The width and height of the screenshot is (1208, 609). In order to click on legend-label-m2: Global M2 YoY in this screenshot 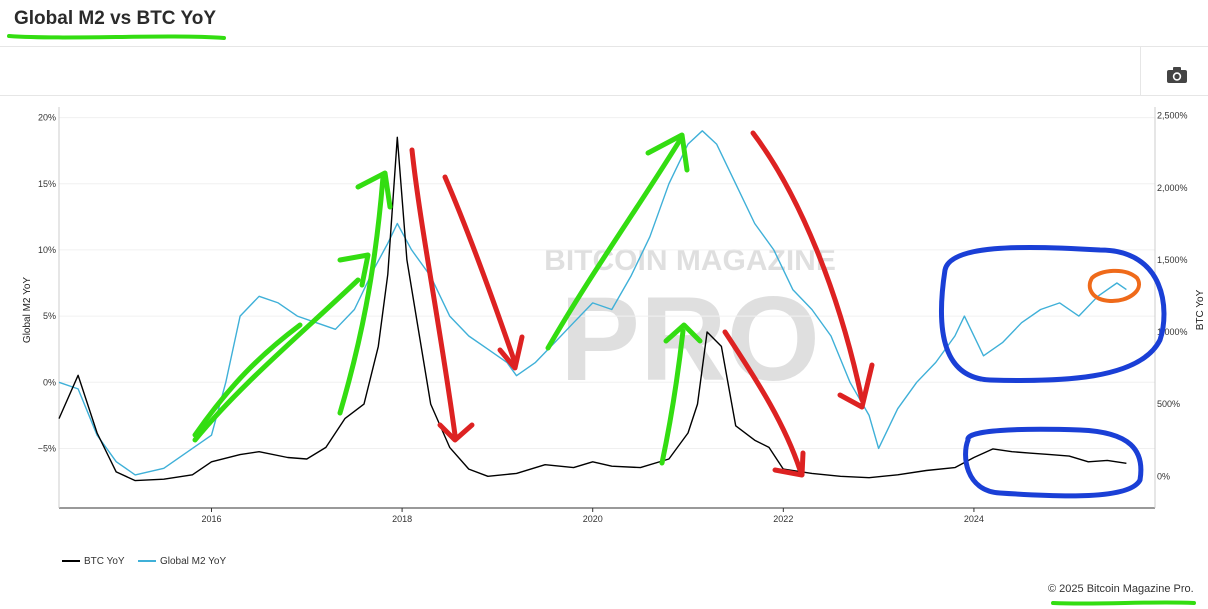, I will do `click(193, 561)`.